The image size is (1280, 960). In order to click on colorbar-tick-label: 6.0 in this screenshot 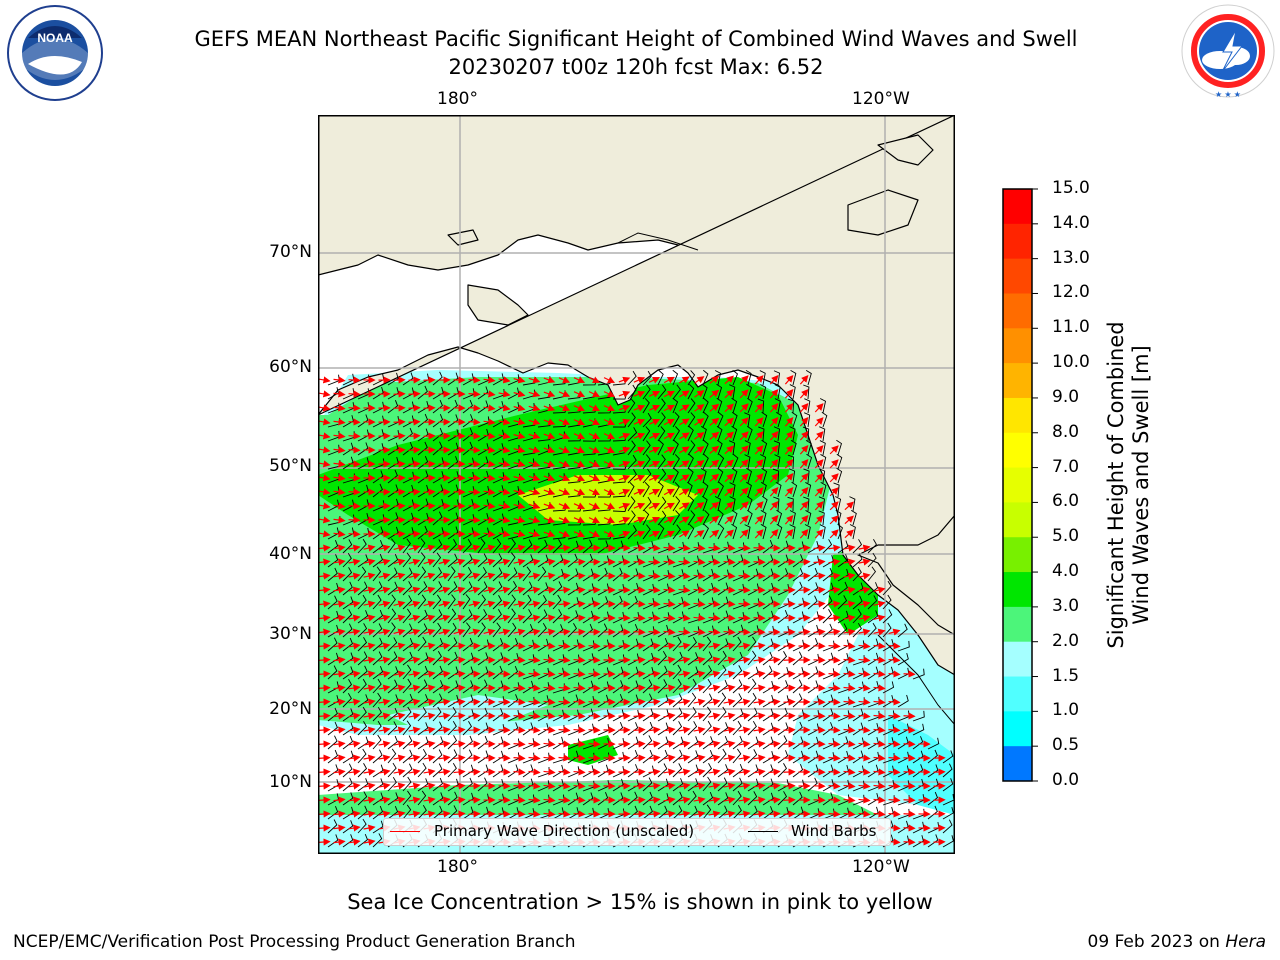, I will do `click(1066, 501)`.